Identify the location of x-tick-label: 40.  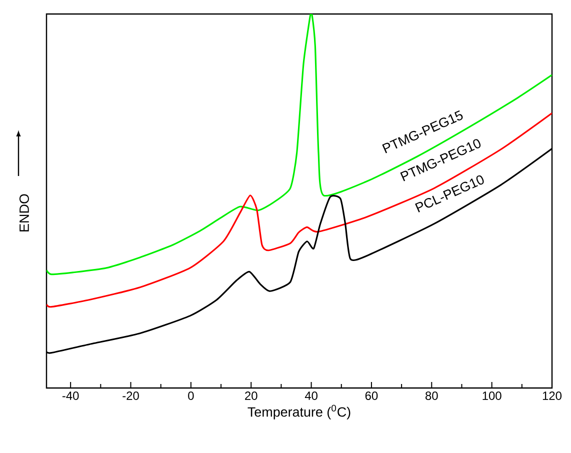
(311, 396).